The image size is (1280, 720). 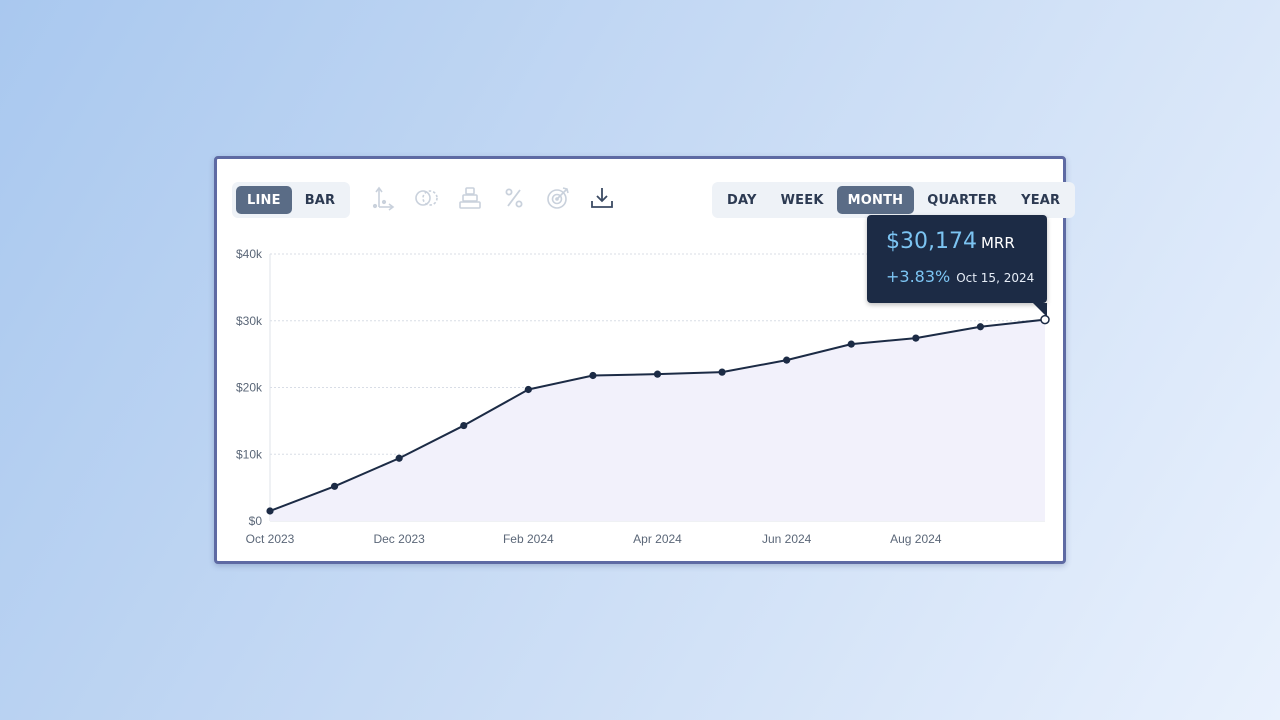 I want to click on tooltip-date: Oct 15, 2024, so click(x=995, y=278).